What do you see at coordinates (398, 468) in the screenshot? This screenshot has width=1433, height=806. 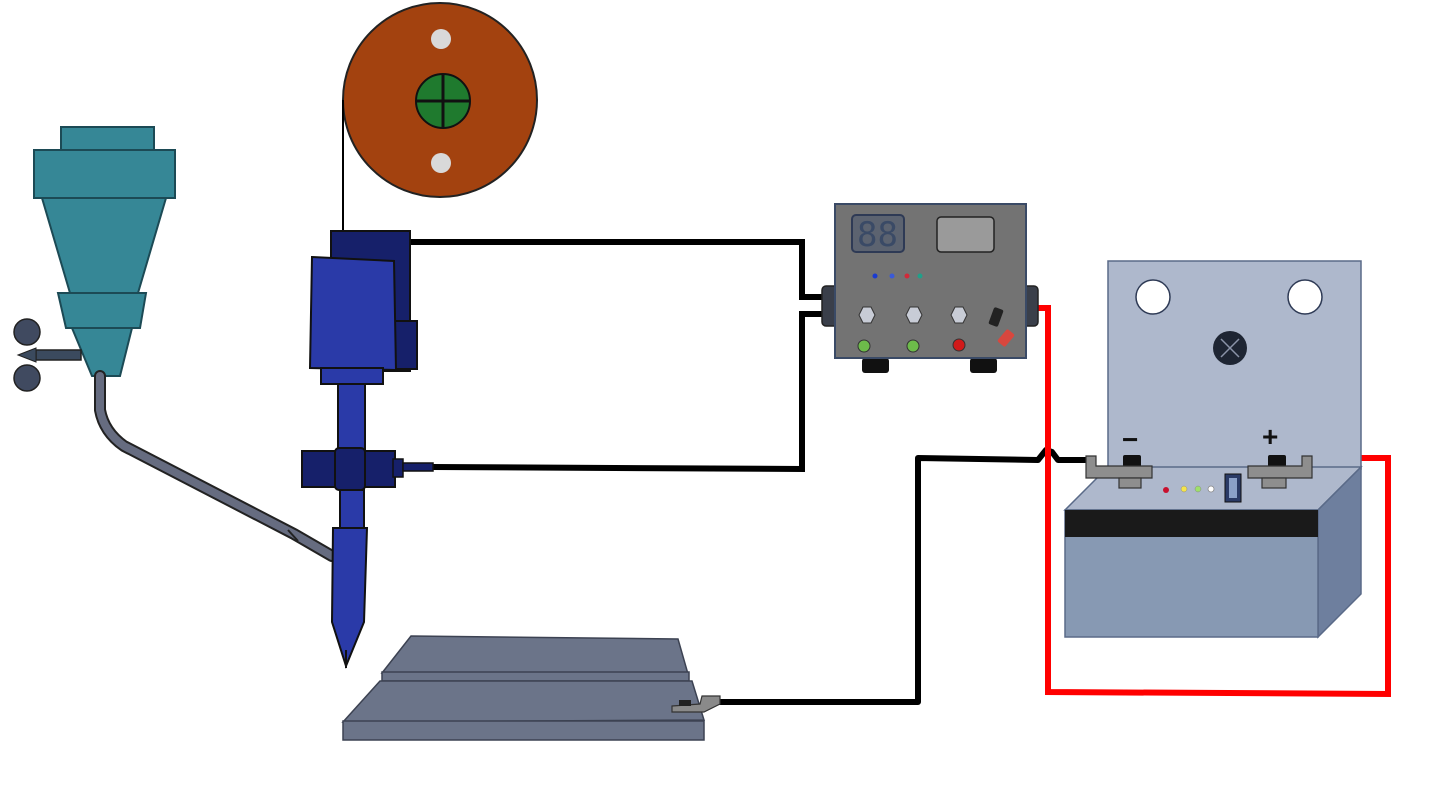 I see `torch-clamp-connector` at bounding box center [398, 468].